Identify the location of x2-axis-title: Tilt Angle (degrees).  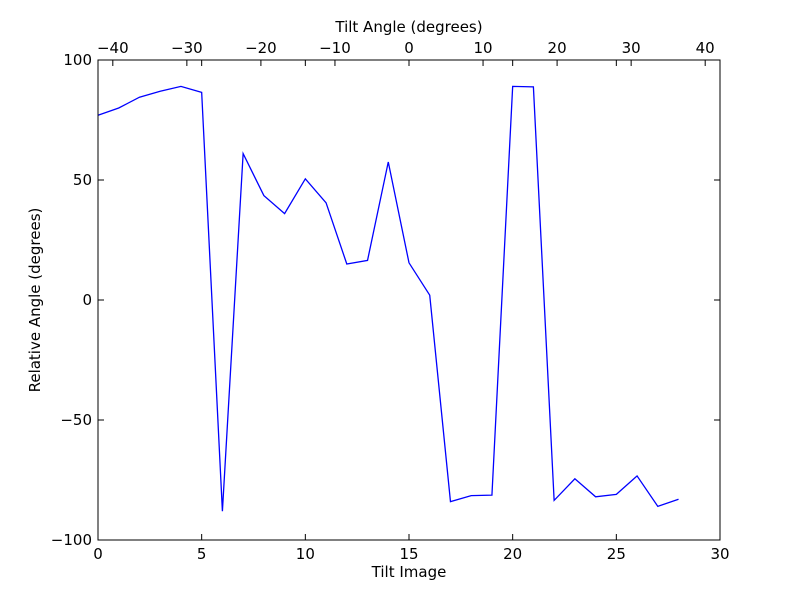
(408, 27).